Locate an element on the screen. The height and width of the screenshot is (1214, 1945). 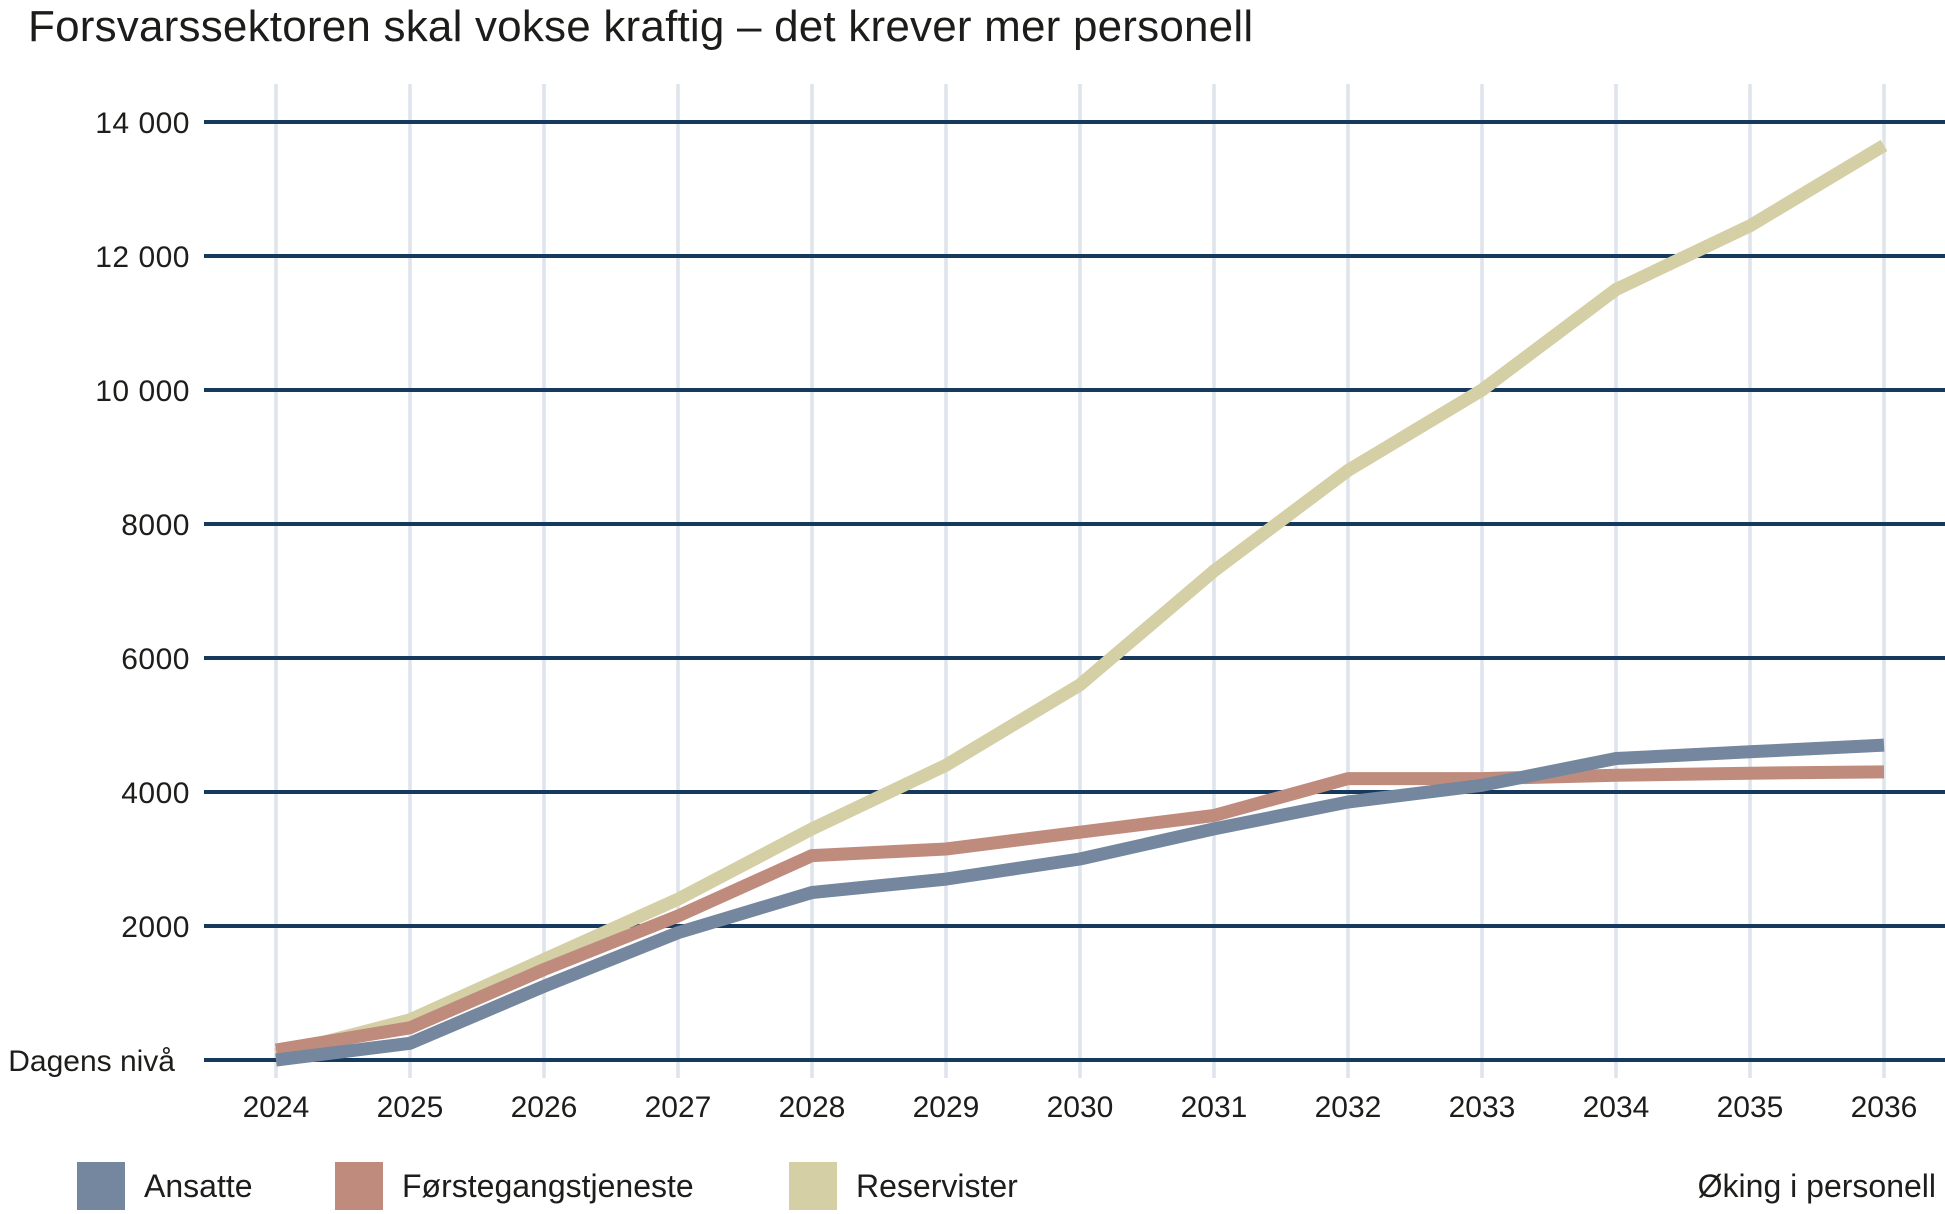
legend-label: Ansatte is located at coordinates (198, 1185).